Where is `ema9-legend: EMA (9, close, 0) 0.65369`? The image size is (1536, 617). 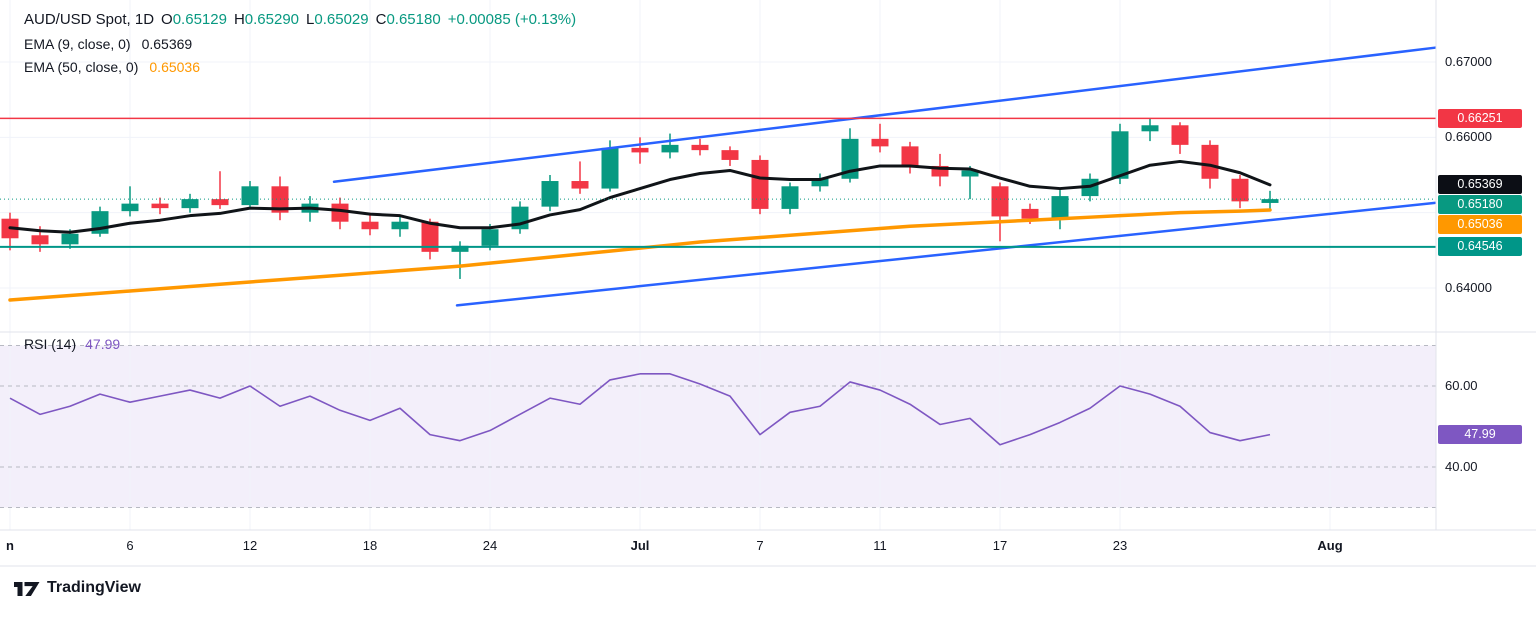 ema9-legend: EMA (9, close, 0) 0.65369 is located at coordinates (300, 44).